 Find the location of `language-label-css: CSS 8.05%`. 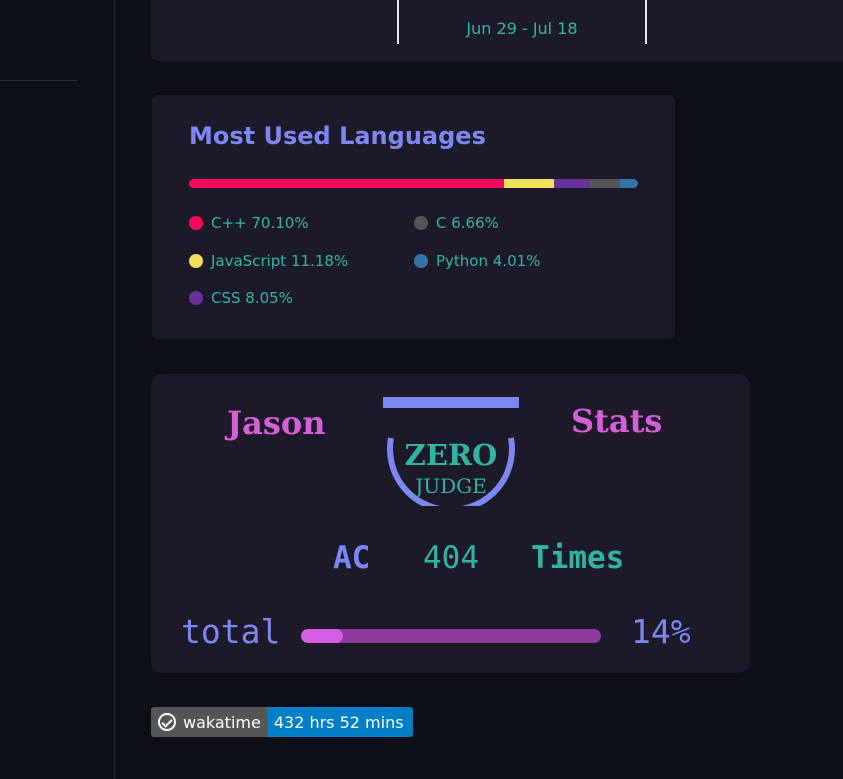

language-label-css: CSS 8.05% is located at coordinates (252, 298).